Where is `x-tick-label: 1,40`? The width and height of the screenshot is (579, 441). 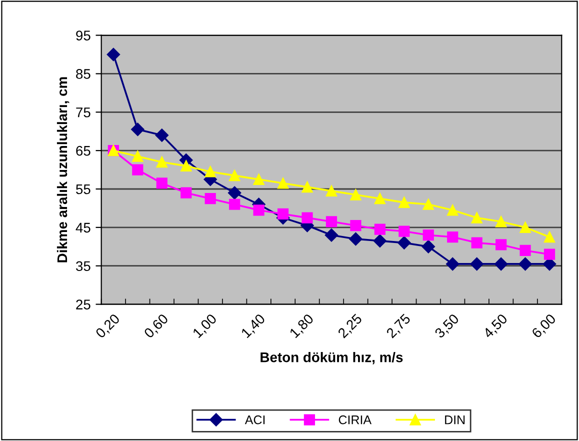
x-tick-label: 1,40 is located at coordinates (253, 326).